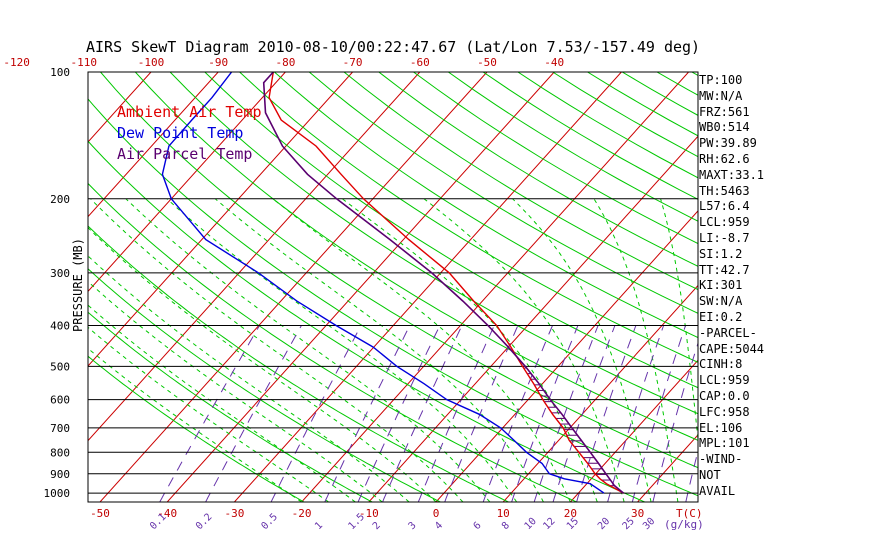 The image size is (870, 560). What do you see at coordinates (84, 62) in the screenshot?
I see `top-temp-tick-label: -110` at bounding box center [84, 62].